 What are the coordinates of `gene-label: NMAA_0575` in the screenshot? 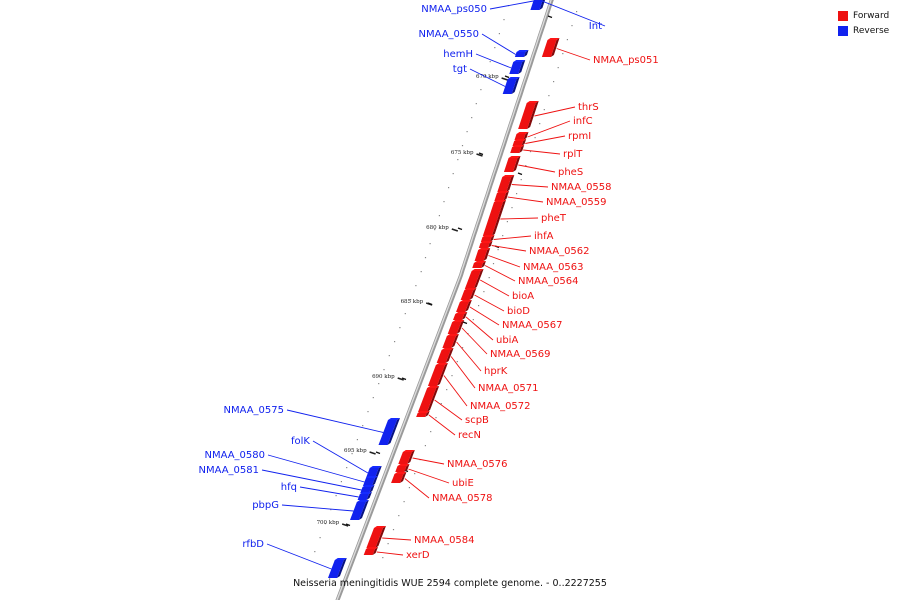 It's located at (253, 410).